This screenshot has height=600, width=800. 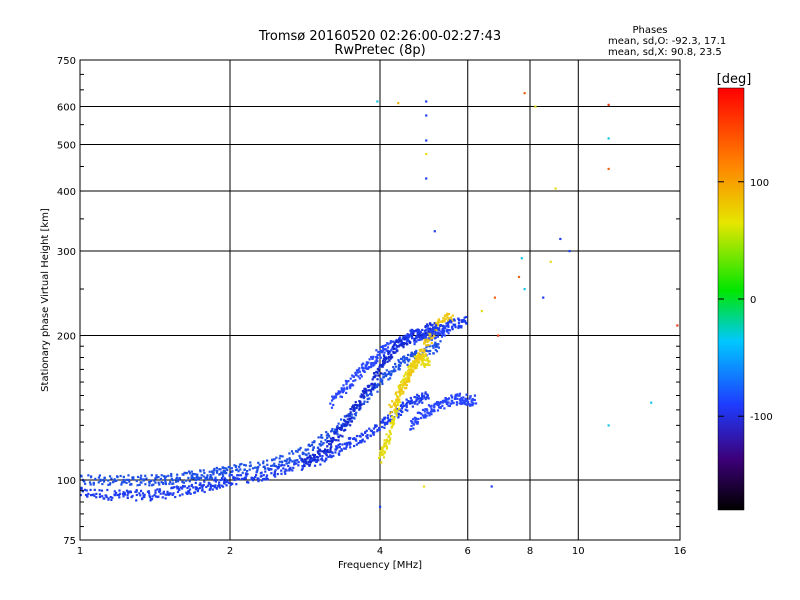 I want to click on y-tick-label: 750, so click(x=66, y=61).